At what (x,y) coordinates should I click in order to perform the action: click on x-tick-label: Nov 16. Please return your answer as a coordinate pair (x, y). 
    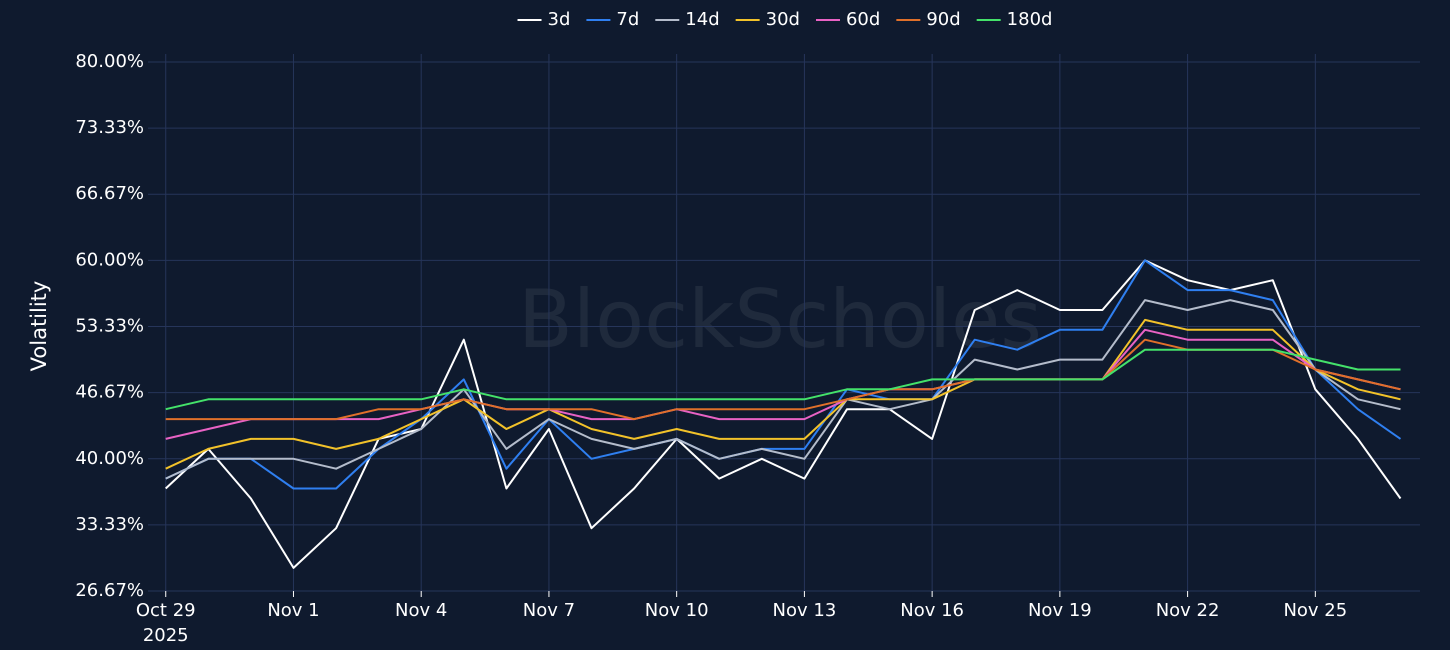
    Looking at the image, I should click on (932, 610).